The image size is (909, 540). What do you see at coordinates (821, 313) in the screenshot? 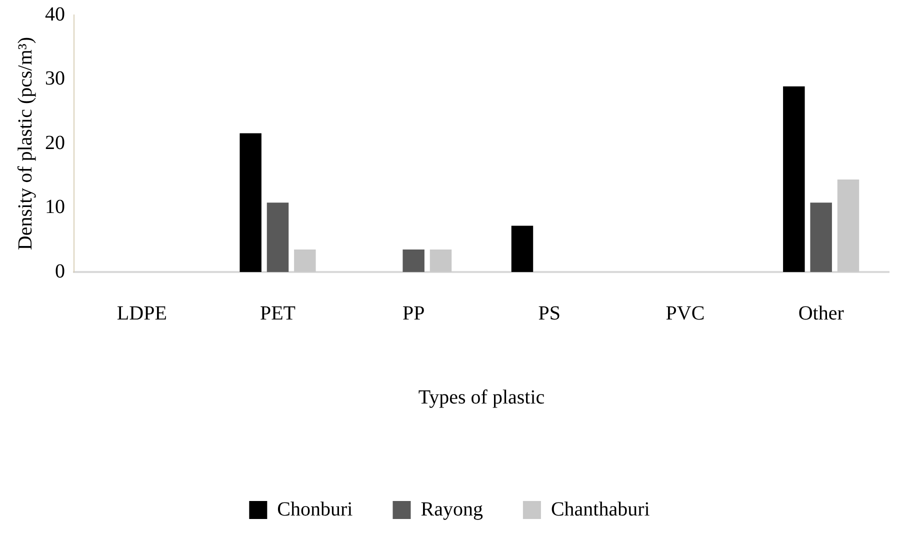
I see `x-tick-label: Other` at bounding box center [821, 313].